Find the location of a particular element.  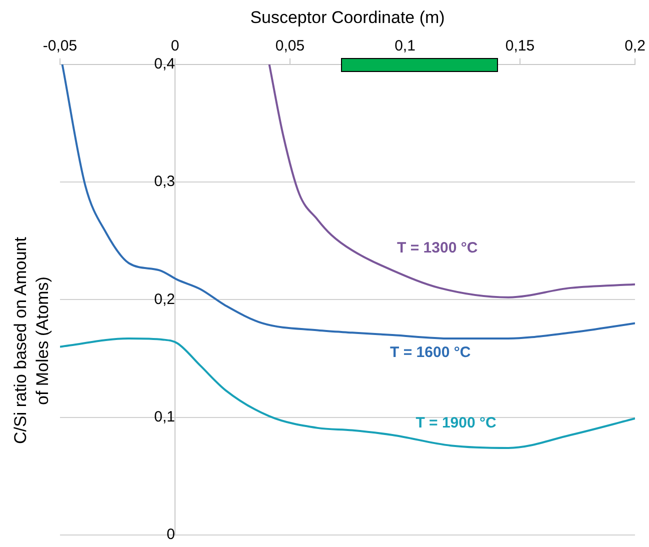

series-label: T = 1600 °C is located at coordinates (430, 353).